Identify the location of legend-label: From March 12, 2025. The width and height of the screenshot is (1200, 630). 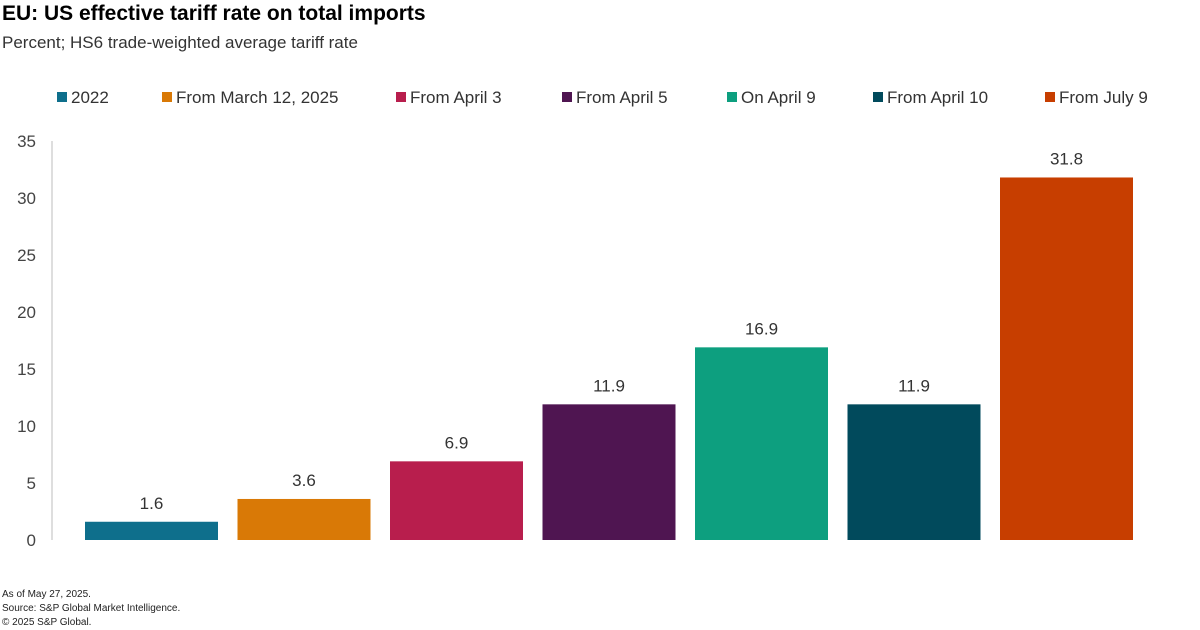
(257, 97).